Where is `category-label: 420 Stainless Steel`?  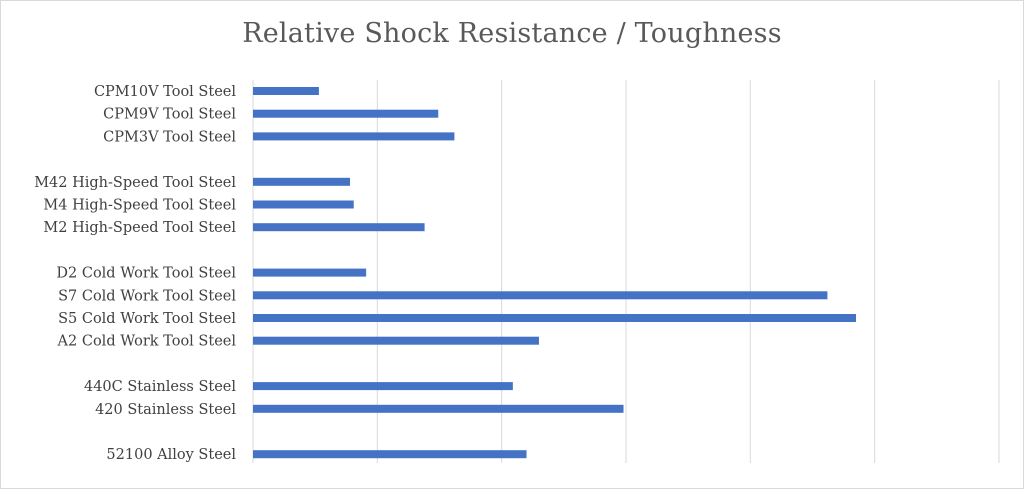 category-label: 420 Stainless Steel is located at coordinates (165, 410).